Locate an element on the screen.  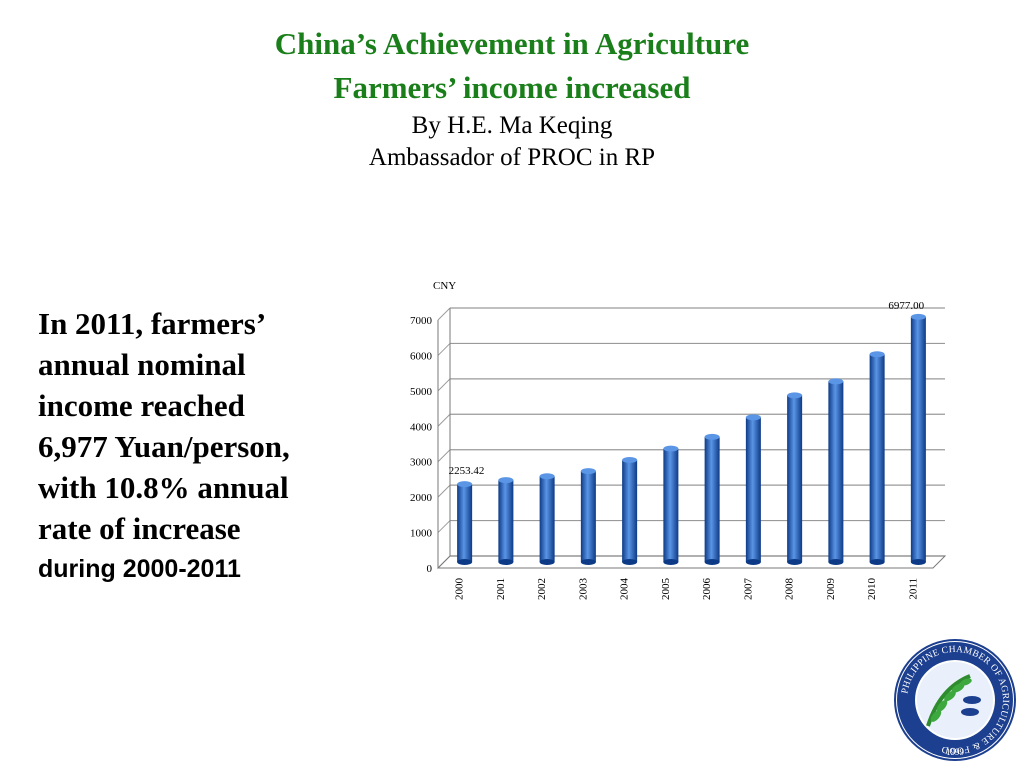
y-tick-label: 5000 is located at coordinates (421, 392).